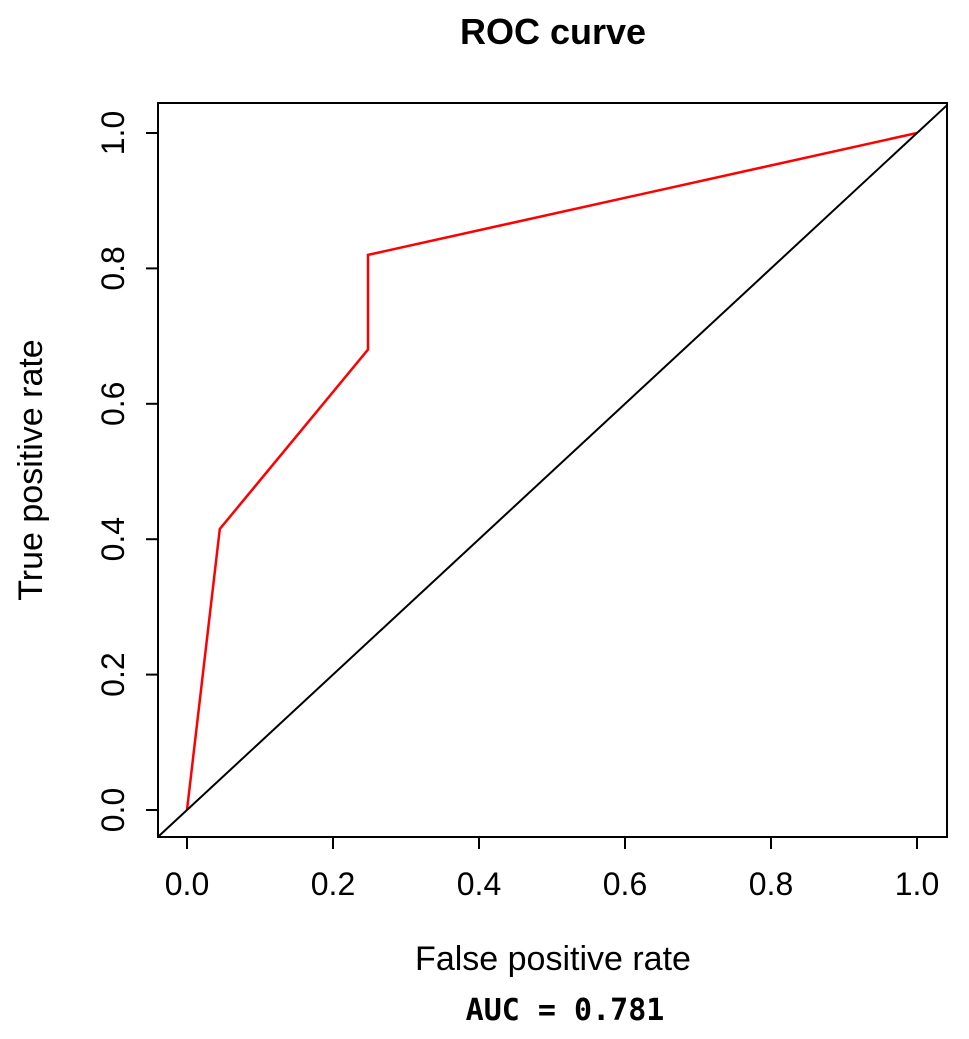  What do you see at coordinates (553, 959) in the screenshot?
I see `x-axis-title: False positive rate` at bounding box center [553, 959].